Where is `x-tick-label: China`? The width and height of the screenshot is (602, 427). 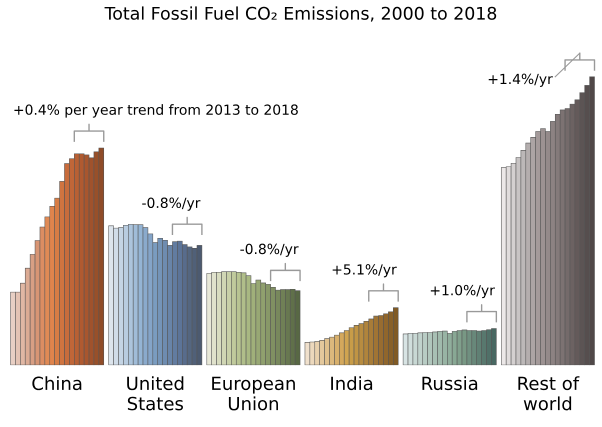
x-tick-label: China is located at coordinates (57, 383).